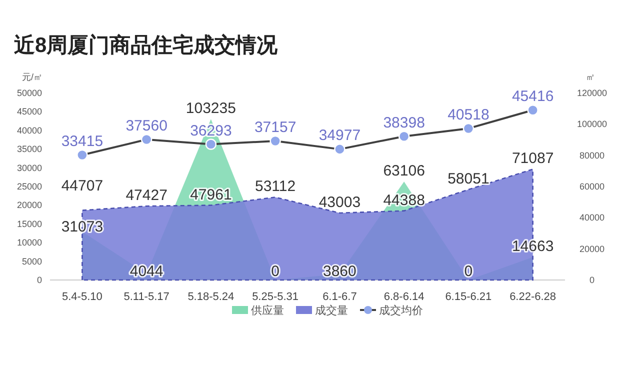 The height and width of the screenshot is (391, 625). I want to click on y-tick-label: 40000, so click(29, 130).